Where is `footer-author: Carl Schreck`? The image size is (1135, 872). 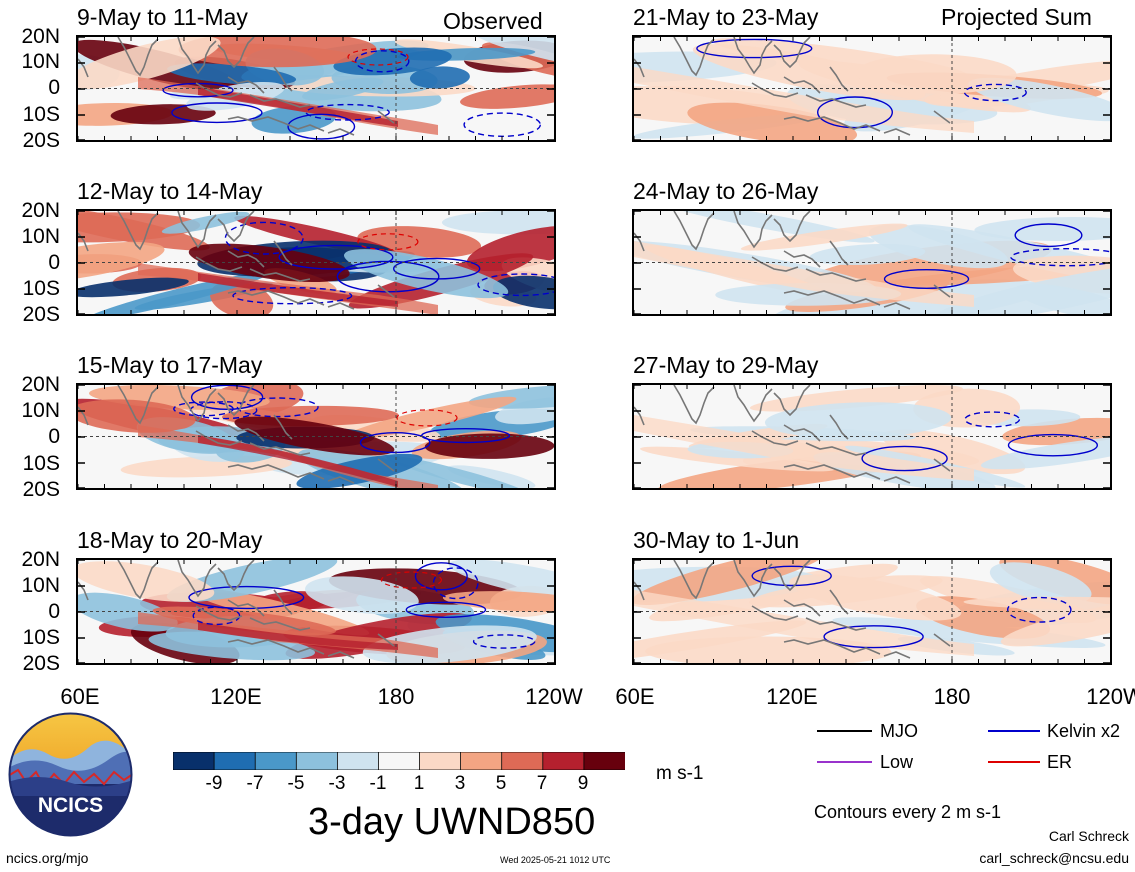
footer-author: Carl Schreck is located at coordinates (1088, 836).